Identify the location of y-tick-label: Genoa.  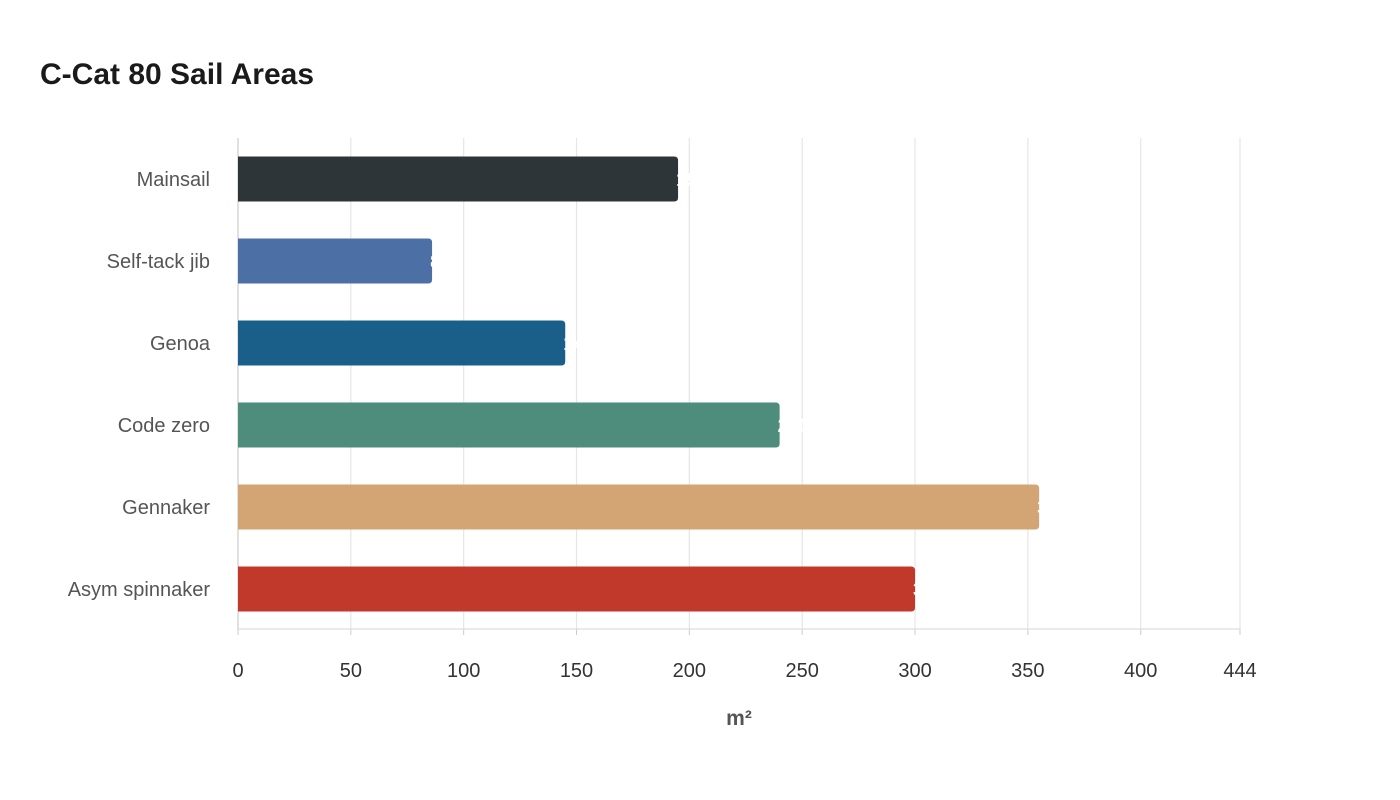
(180, 344).